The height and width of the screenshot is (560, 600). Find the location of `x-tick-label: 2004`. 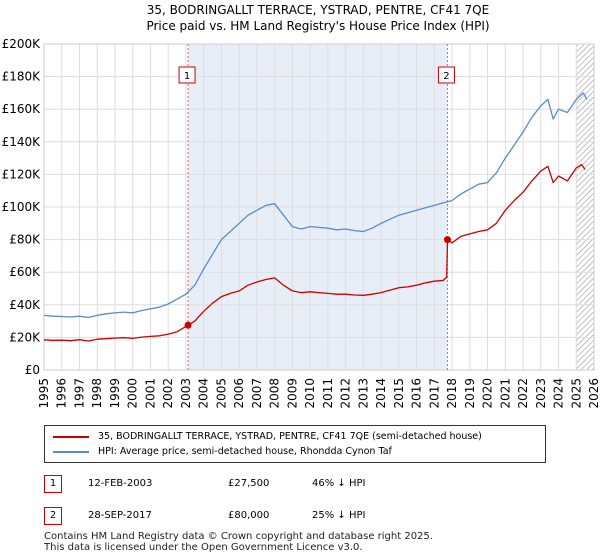

x-tick-label: 2004 is located at coordinates (204, 393).